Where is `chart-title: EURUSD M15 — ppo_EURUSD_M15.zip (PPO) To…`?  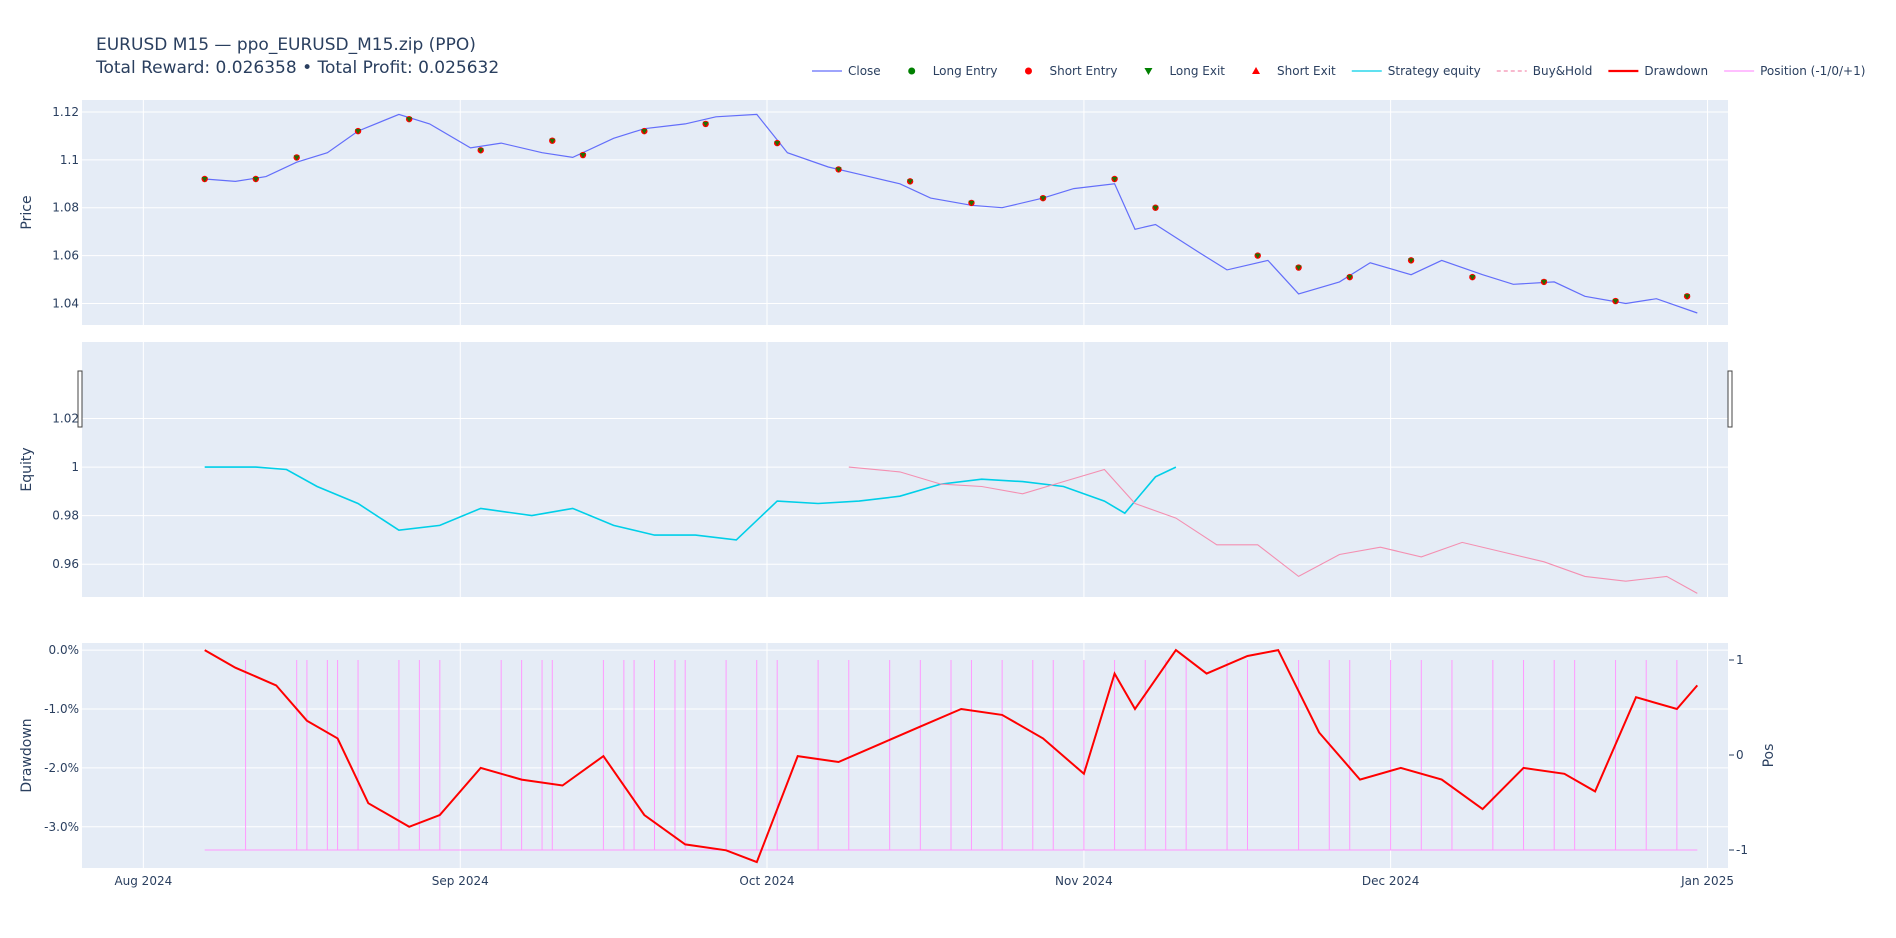 chart-title: EURUSD M15 — ppo_EURUSD_M15.zip (PPO) To… is located at coordinates (297, 56).